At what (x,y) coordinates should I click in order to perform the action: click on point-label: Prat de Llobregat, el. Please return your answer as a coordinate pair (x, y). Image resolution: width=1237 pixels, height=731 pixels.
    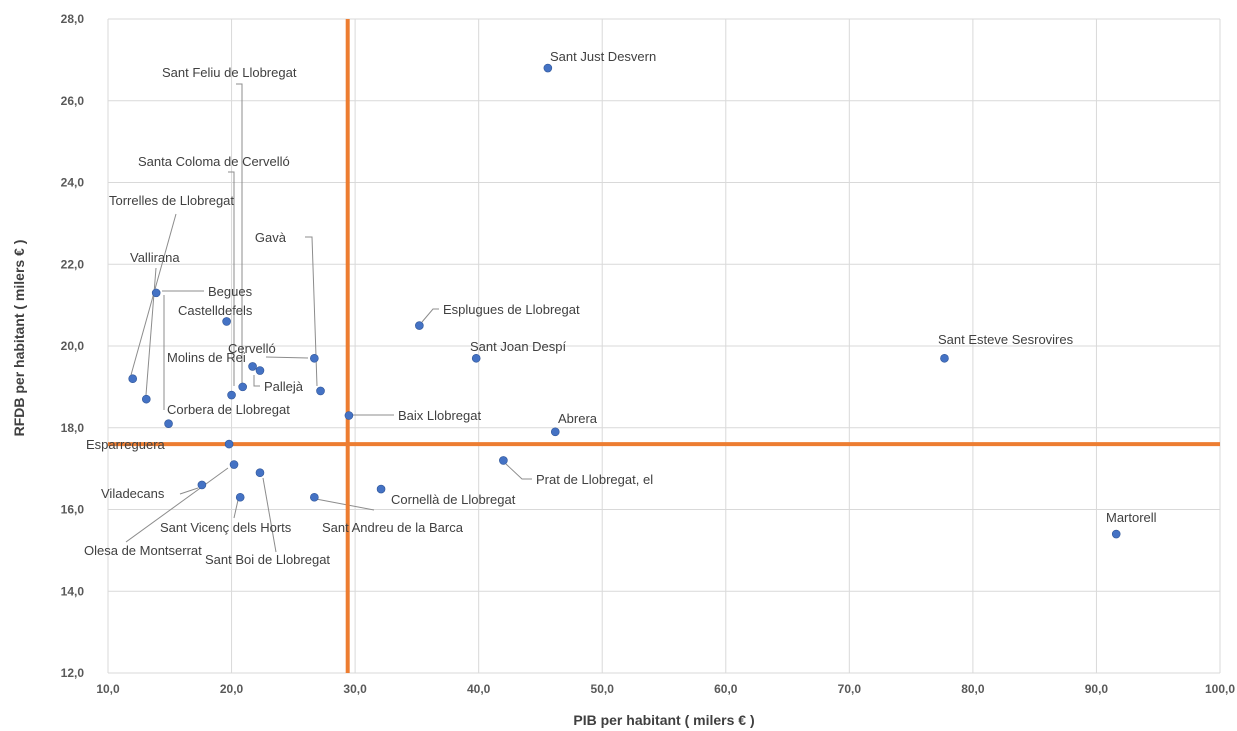
    Looking at the image, I should click on (594, 479).